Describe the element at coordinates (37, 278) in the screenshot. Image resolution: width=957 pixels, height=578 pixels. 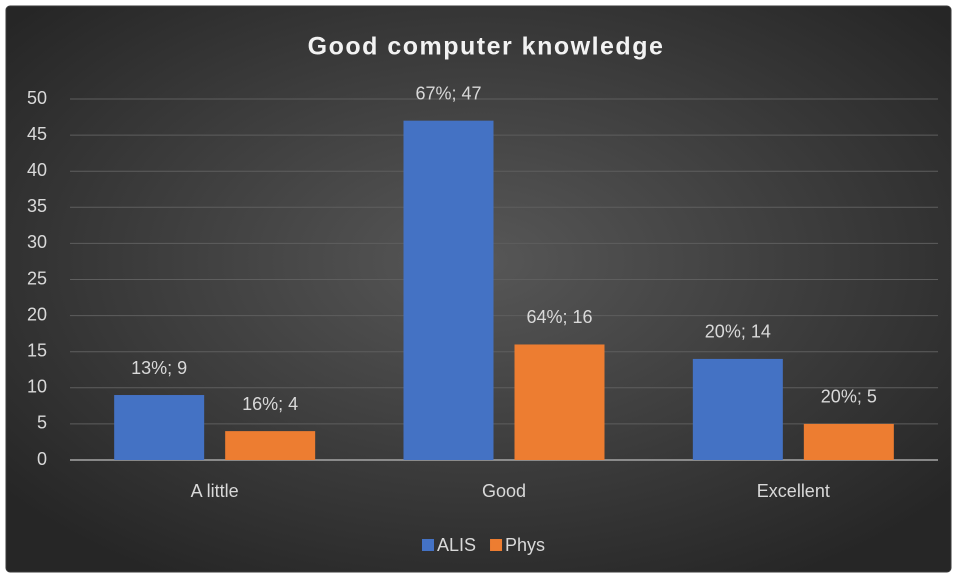
I see `y-tick-label: 25` at that location.